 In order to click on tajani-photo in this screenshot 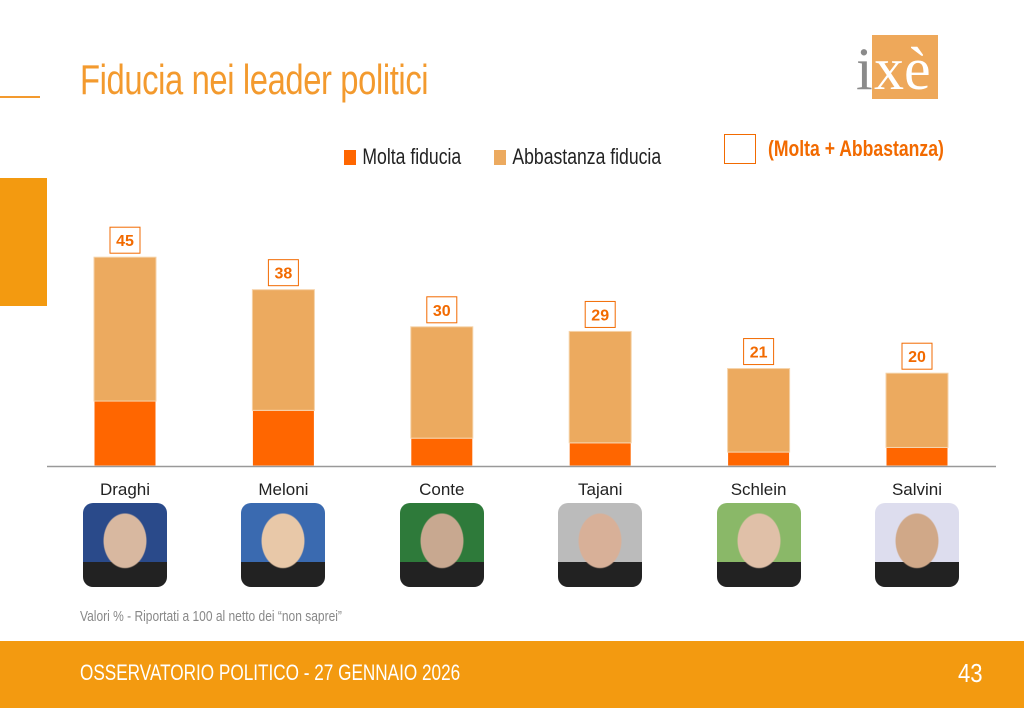, I will do `click(600, 545)`.